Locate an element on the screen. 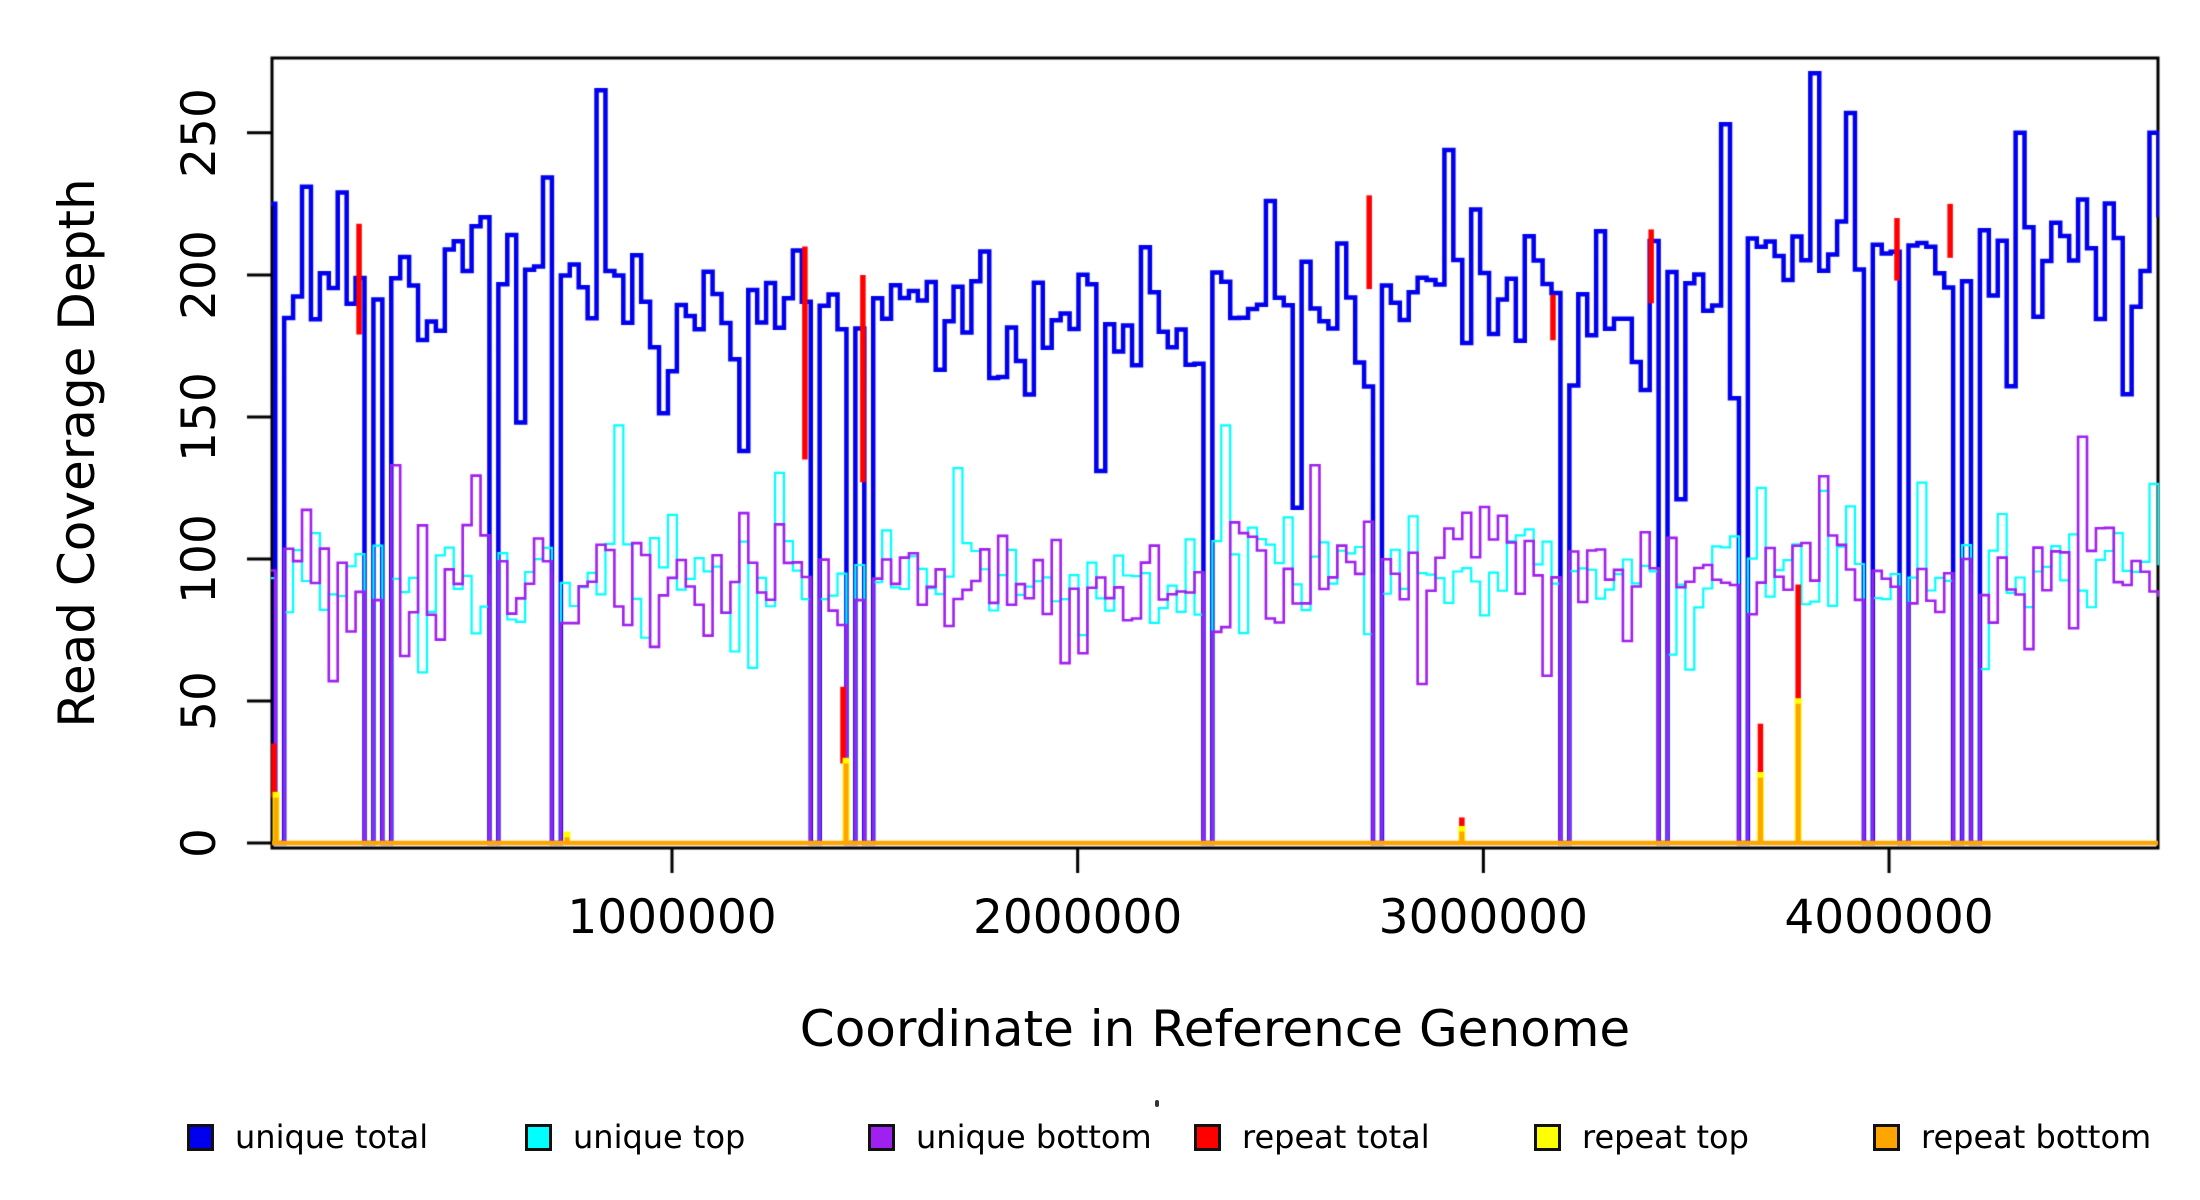 The image size is (2200, 1200). legend-item-repeat-total: repeat total is located at coordinates (1312, 1137).